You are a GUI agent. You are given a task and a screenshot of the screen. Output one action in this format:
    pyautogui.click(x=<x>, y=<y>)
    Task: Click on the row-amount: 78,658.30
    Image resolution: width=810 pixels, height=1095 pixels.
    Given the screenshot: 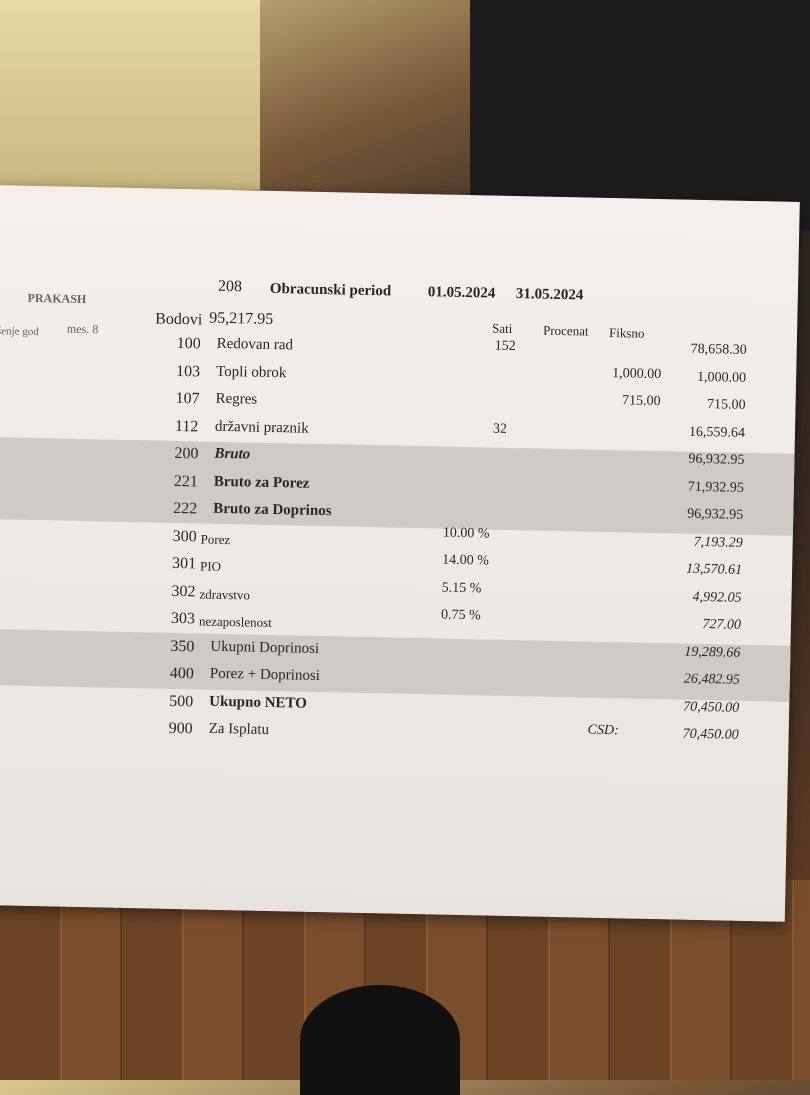 What is the action you would take?
    pyautogui.click(x=718, y=349)
    